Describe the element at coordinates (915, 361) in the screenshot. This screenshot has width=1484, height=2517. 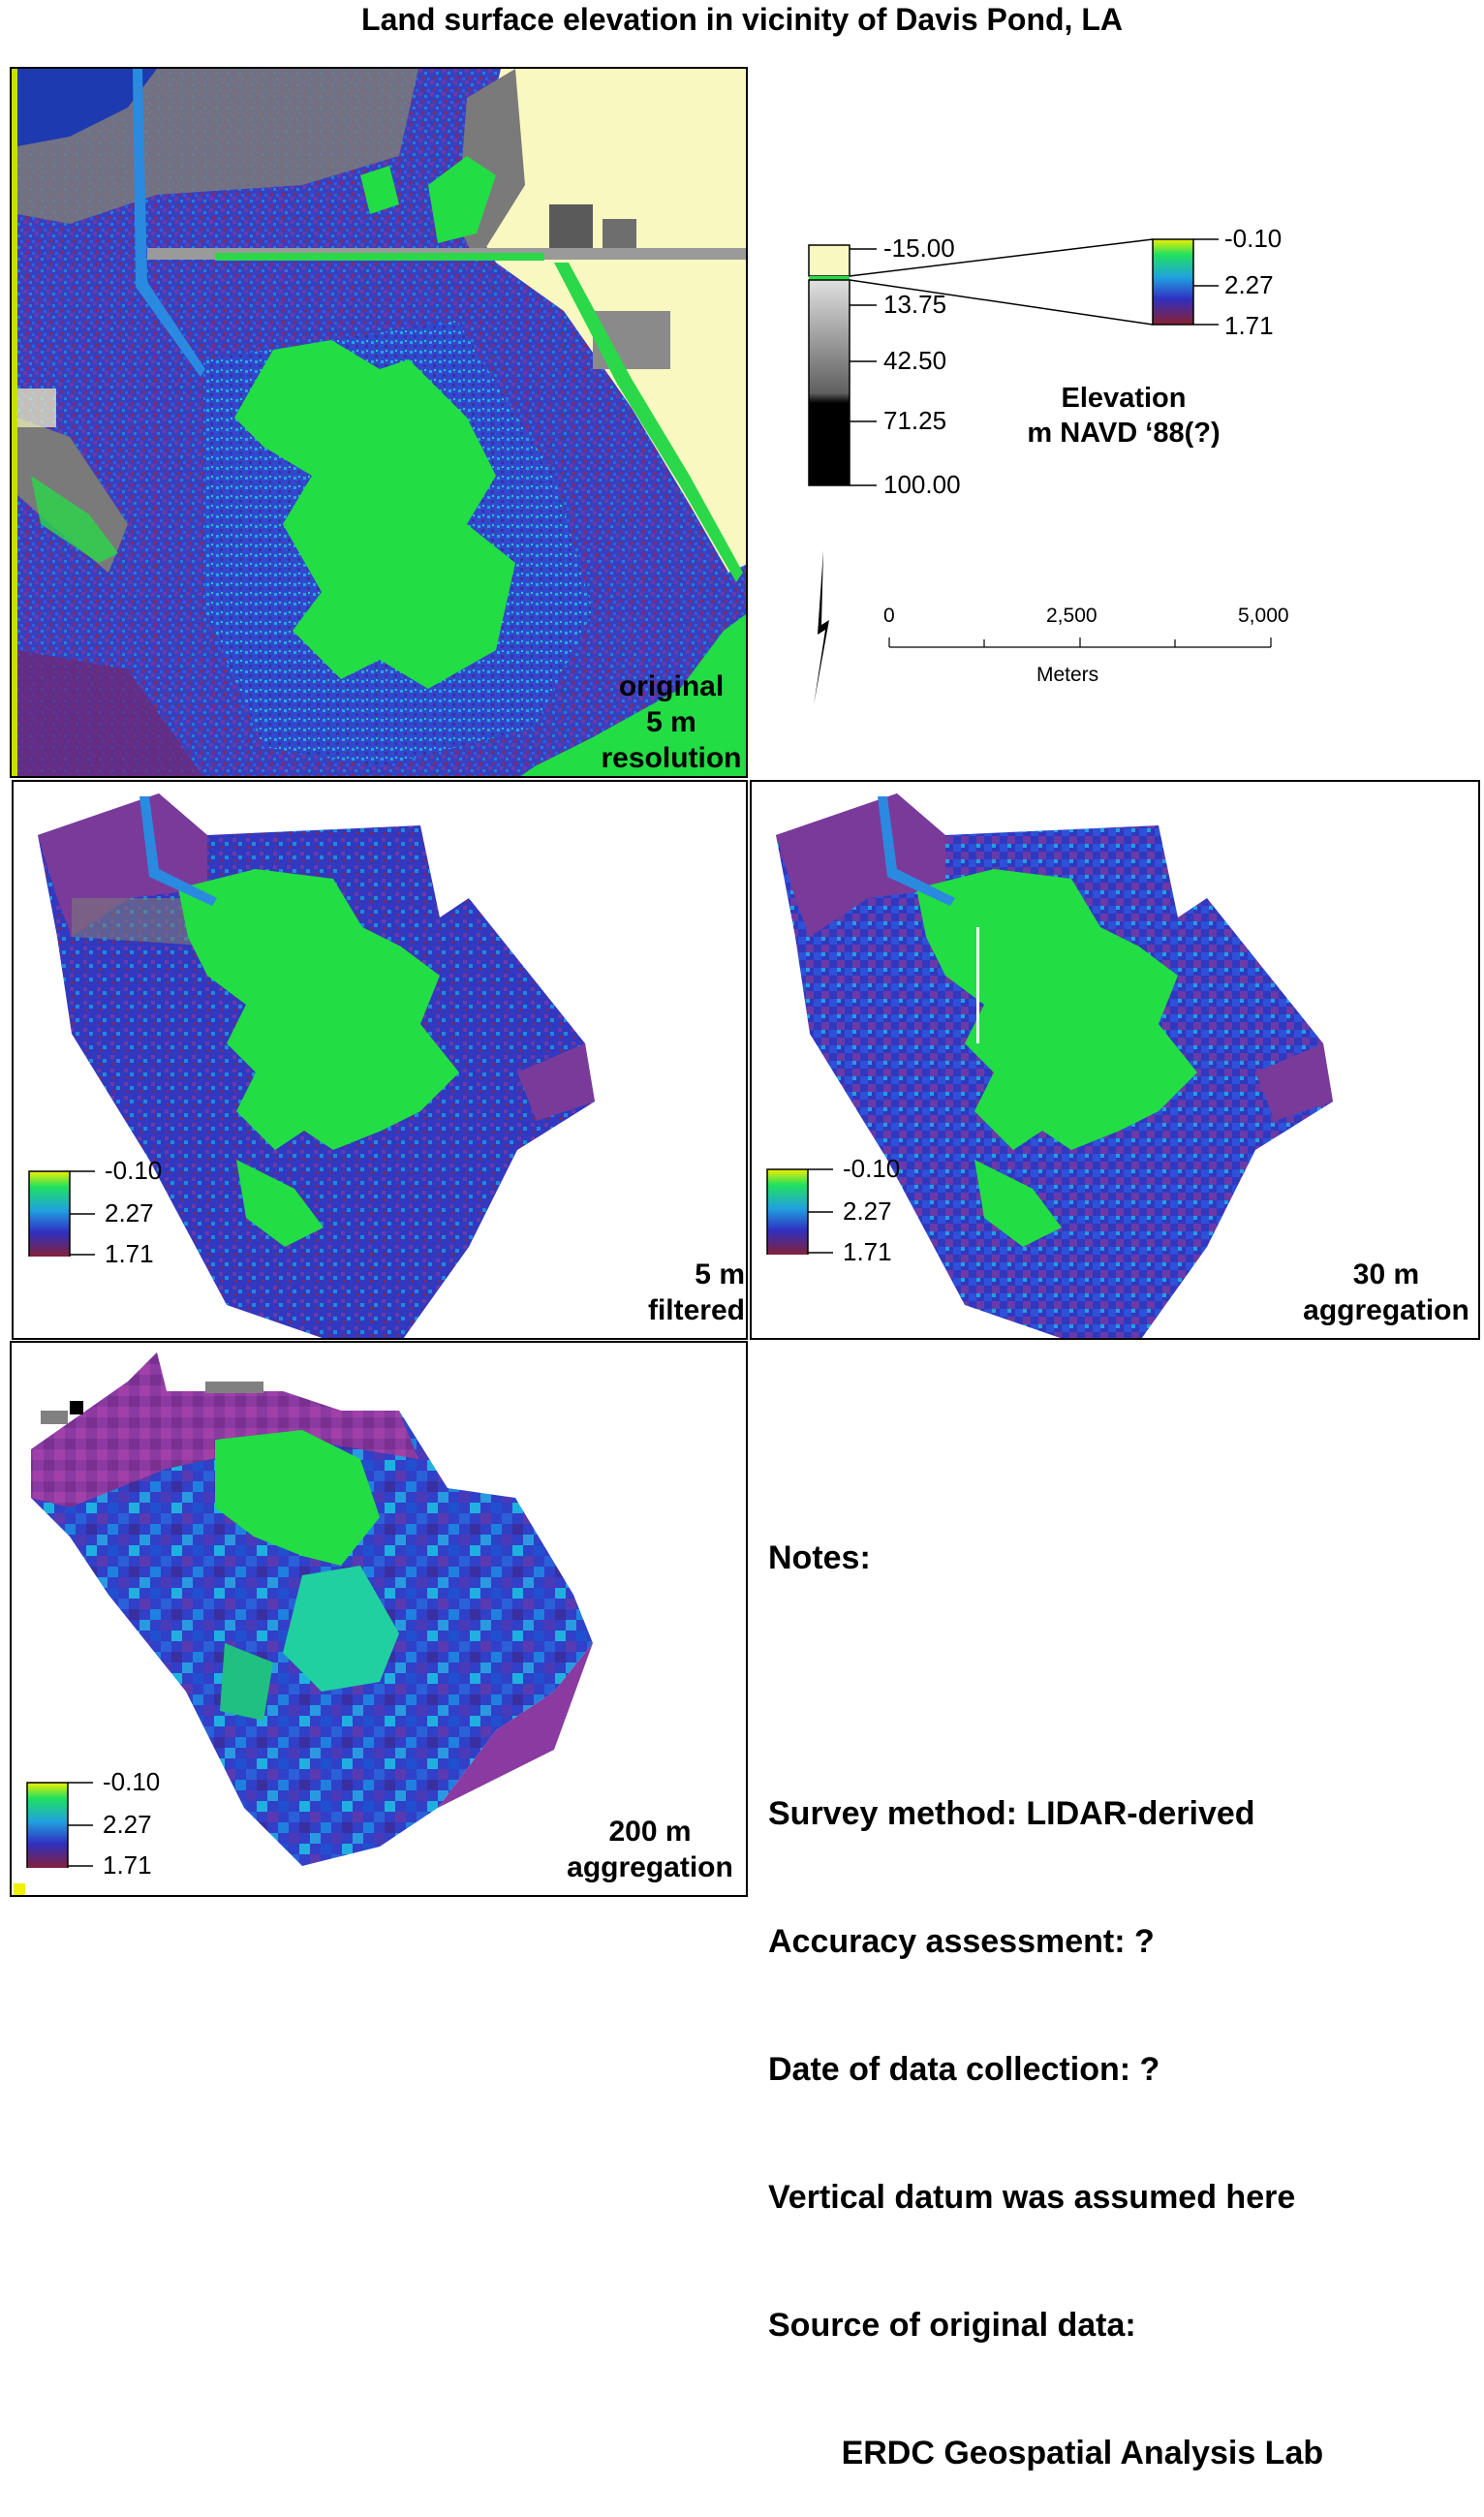
I see `legend-tick: 42.50` at that location.